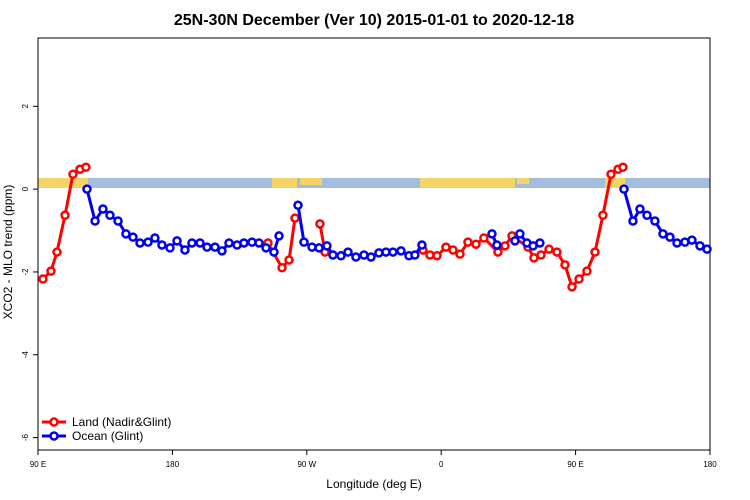  I want to click on y-tick-label: -2, so click(25, 272).